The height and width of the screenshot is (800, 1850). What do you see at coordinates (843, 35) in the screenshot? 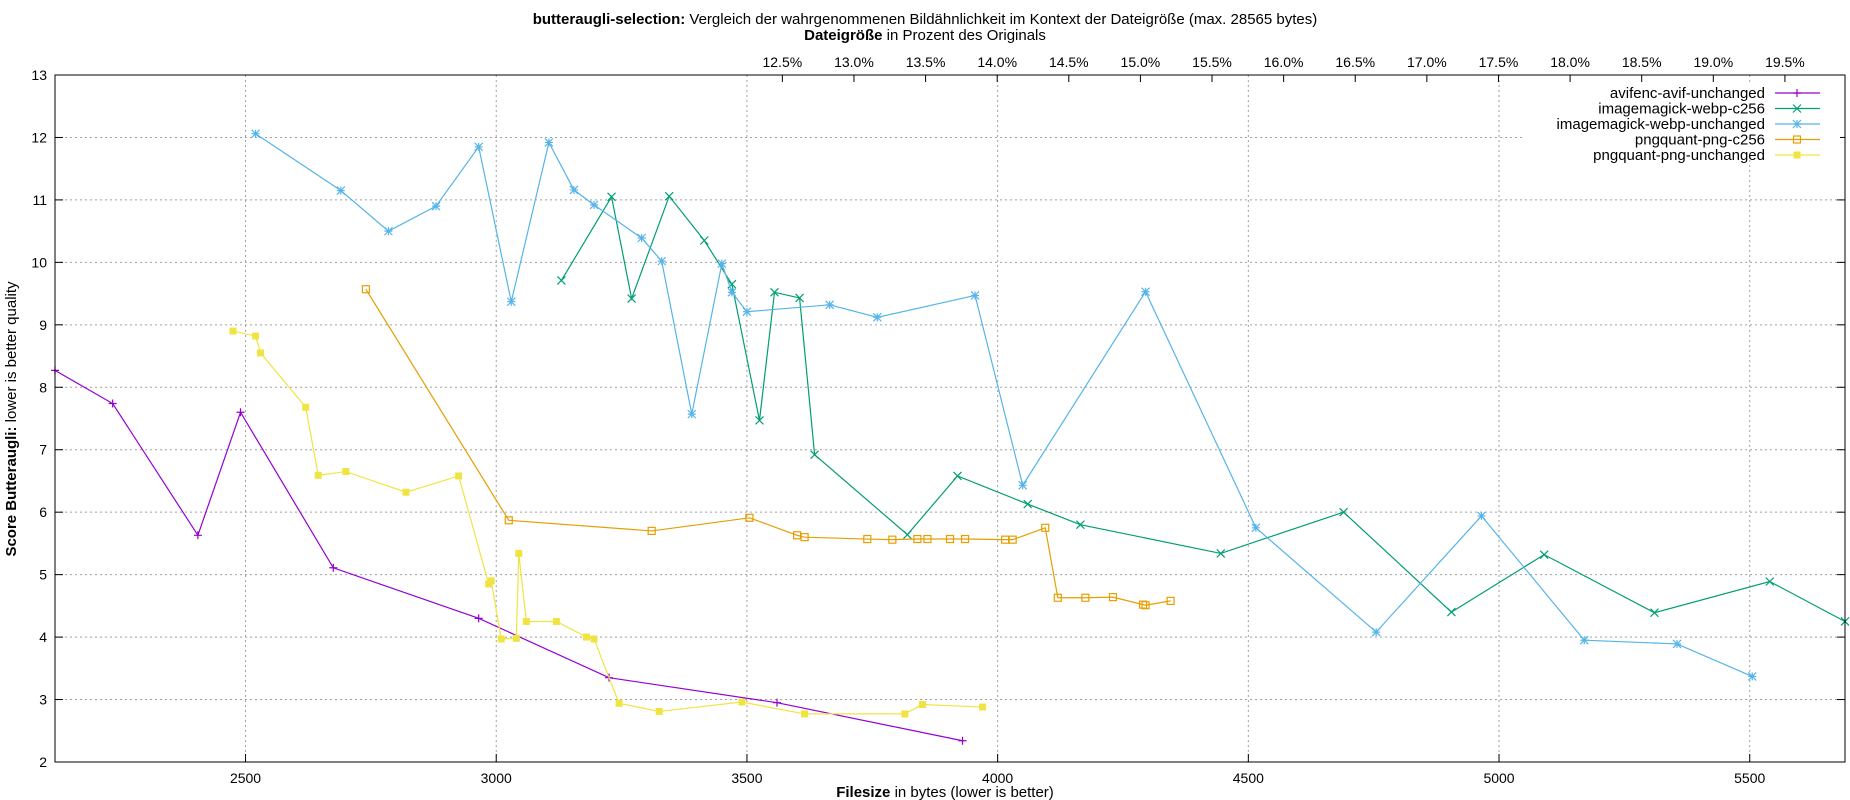
I see `x2-axis-label-bold: Dateigröße` at bounding box center [843, 35].